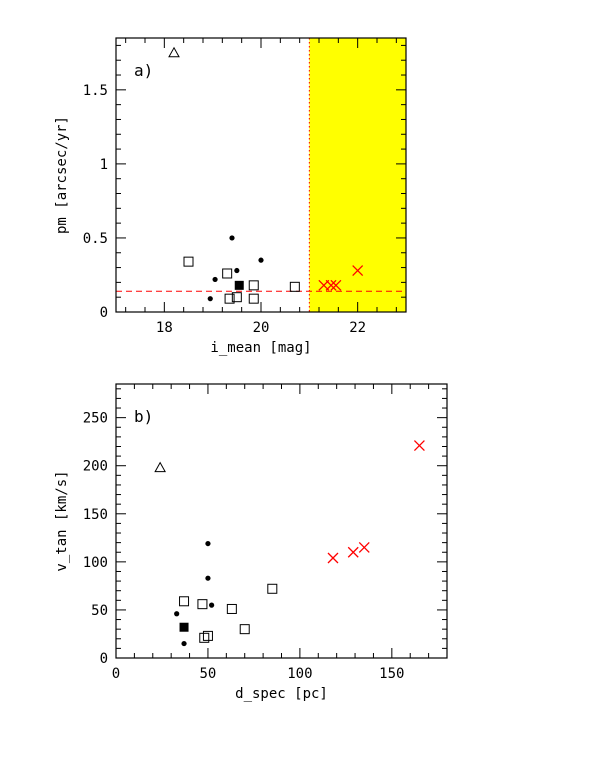  I want to click on y-tick-label: 50, so click(99, 611).